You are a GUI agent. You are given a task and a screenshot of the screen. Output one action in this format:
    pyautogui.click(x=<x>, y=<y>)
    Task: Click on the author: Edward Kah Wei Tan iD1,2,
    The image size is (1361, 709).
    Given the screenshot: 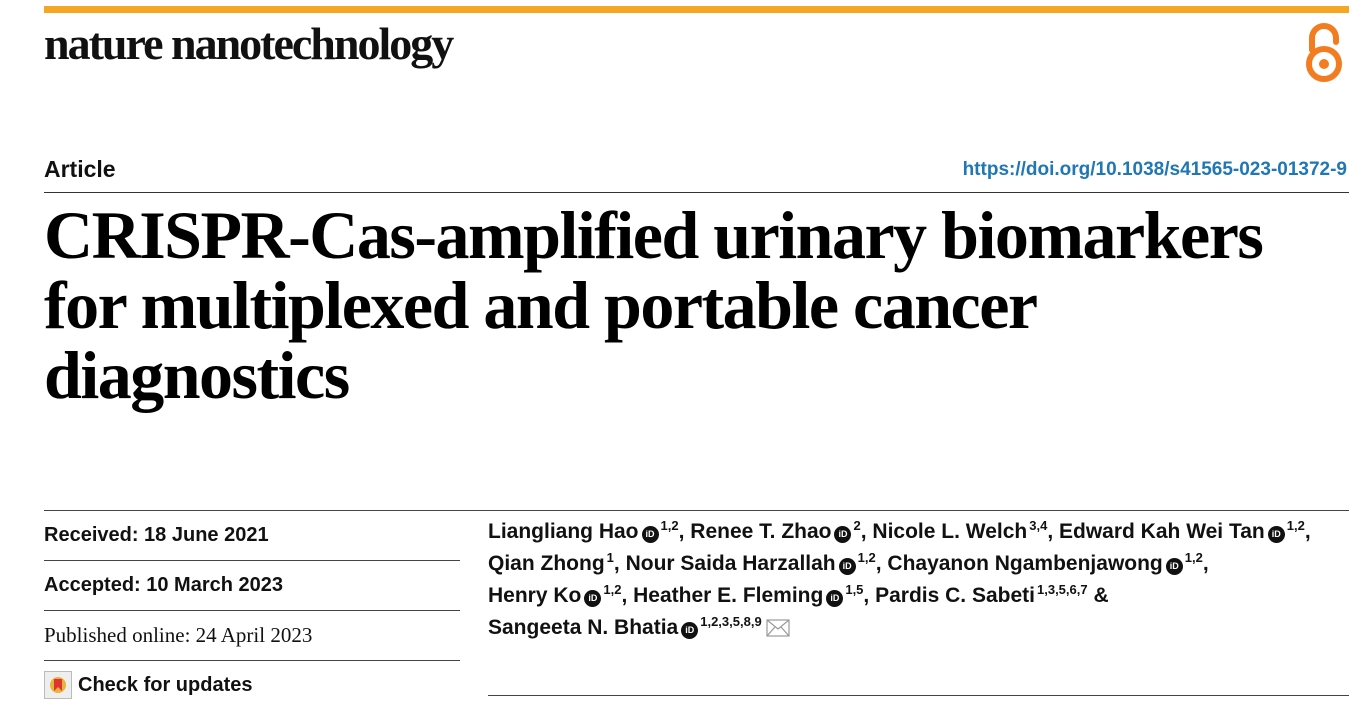 What is the action you would take?
    pyautogui.click(x=1185, y=530)
    